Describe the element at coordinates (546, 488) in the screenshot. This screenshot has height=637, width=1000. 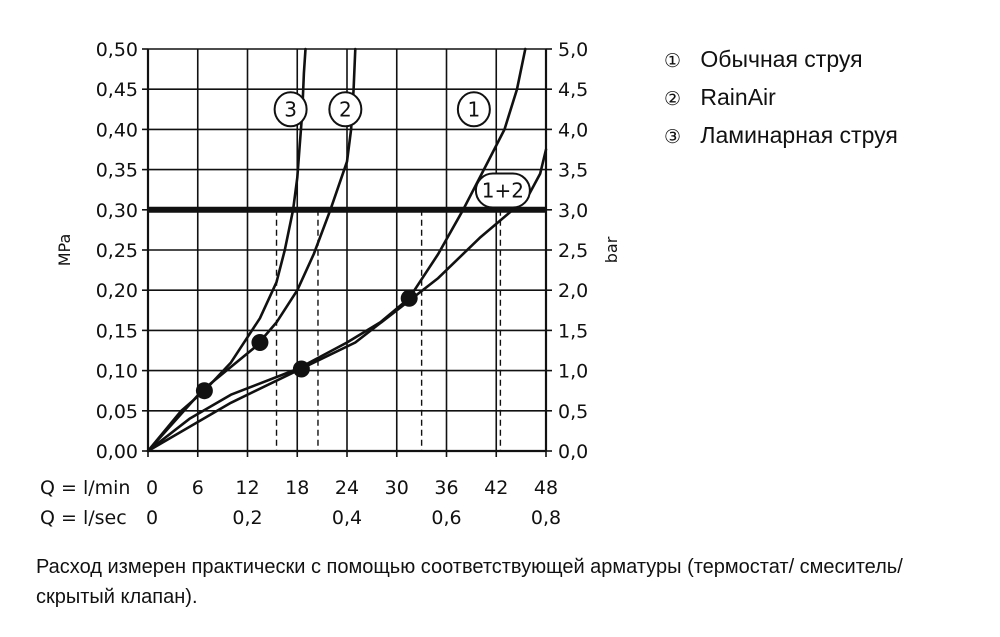
I see `x-tick-label-lmin: 48` at that location.